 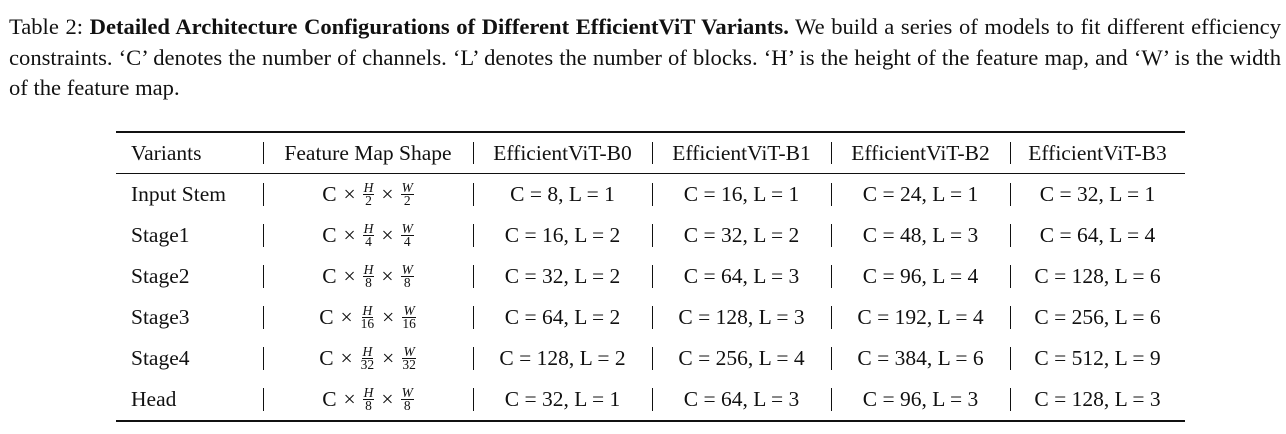 What do you see at coordinates (741, 358) in the screenshot?
I see `config-cell-b1: C = 256, L = 4` at bounding box center [741, 358].